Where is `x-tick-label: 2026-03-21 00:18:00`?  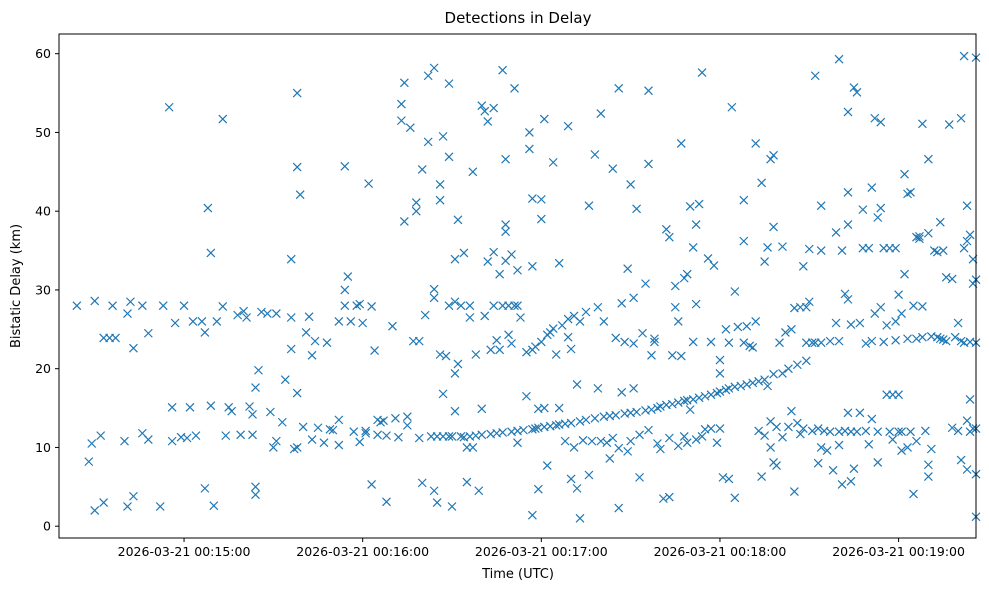
x-tick-label: 2026-03-21 00:18:00 is located at coordinates (720, 551).